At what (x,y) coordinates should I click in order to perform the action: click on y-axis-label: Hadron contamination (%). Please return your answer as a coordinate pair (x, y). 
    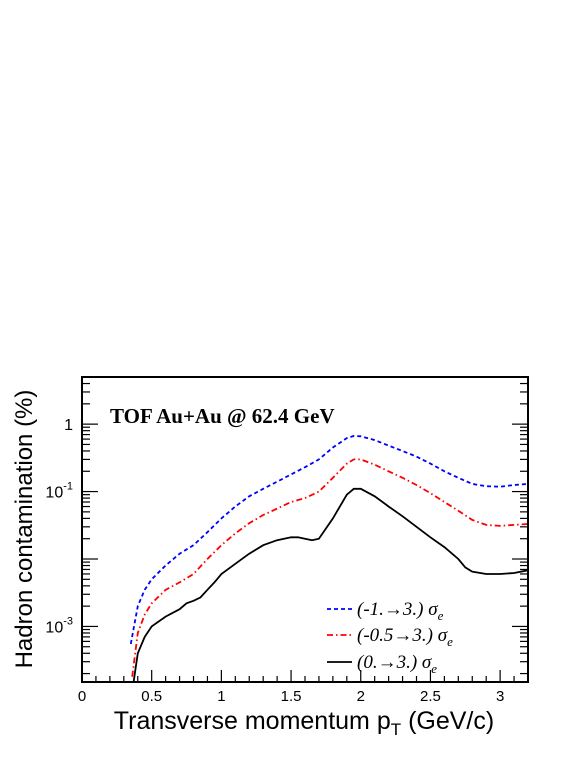
    Looking at the image, I should click on (24, 529).